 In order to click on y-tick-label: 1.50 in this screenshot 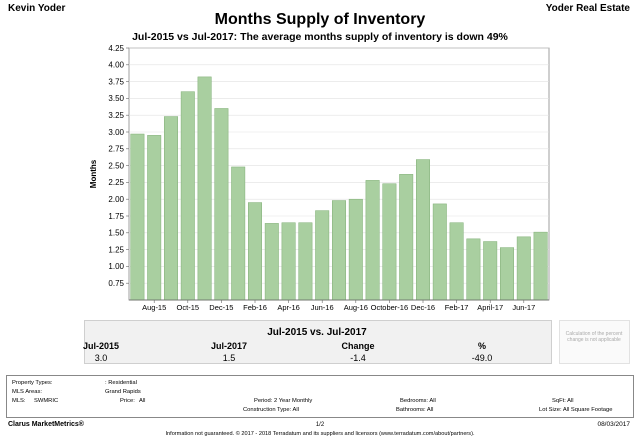, I will do `click(116, 233)`.